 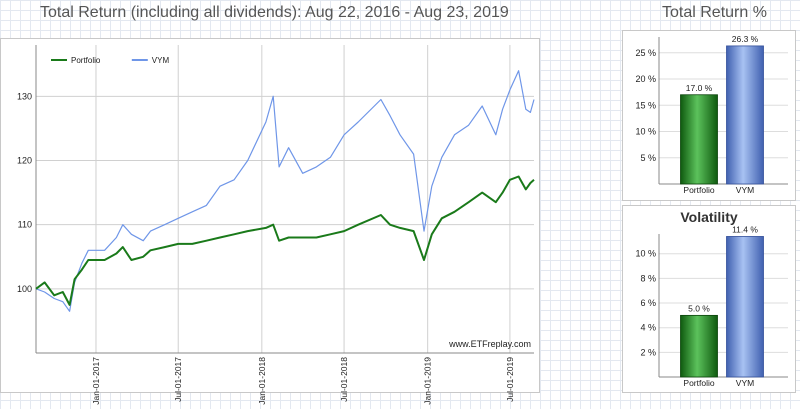 I want to click on x-tick-label: Jul-01-2018, so click(x=344, y=379).